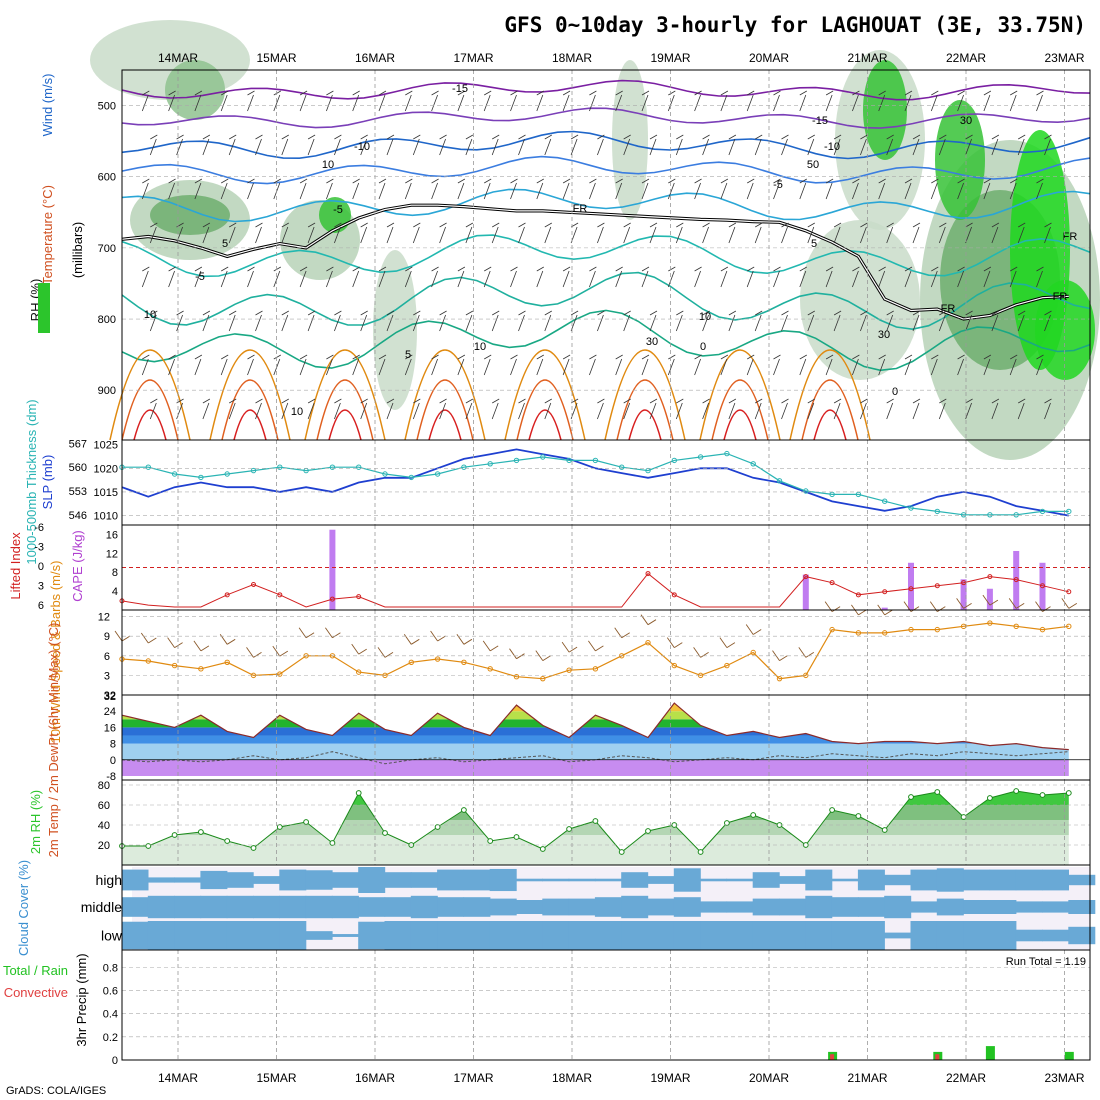 The width and height of the screenshot is (1100, 1100). What do you see at coordinates (110, 992) in the screenshot?
I see `precip-tick: 0.6` at bounding box center [110, 992].